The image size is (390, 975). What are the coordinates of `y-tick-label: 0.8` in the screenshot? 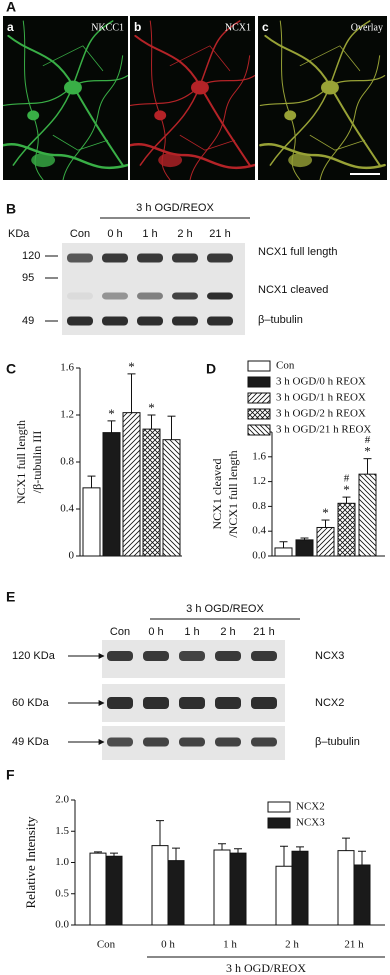 It's located at (259, 506).